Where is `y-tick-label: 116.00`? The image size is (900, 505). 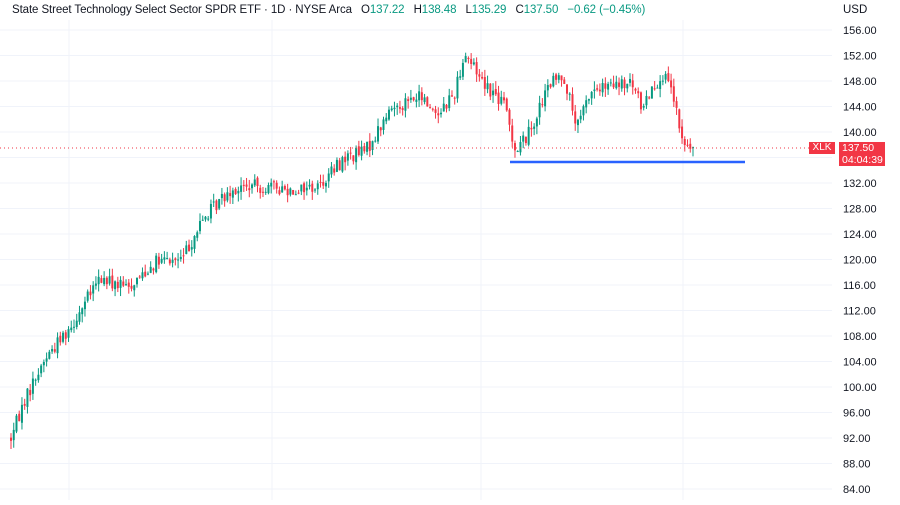
y-tick-label: 116.00 is located at coordinates (859, 286).